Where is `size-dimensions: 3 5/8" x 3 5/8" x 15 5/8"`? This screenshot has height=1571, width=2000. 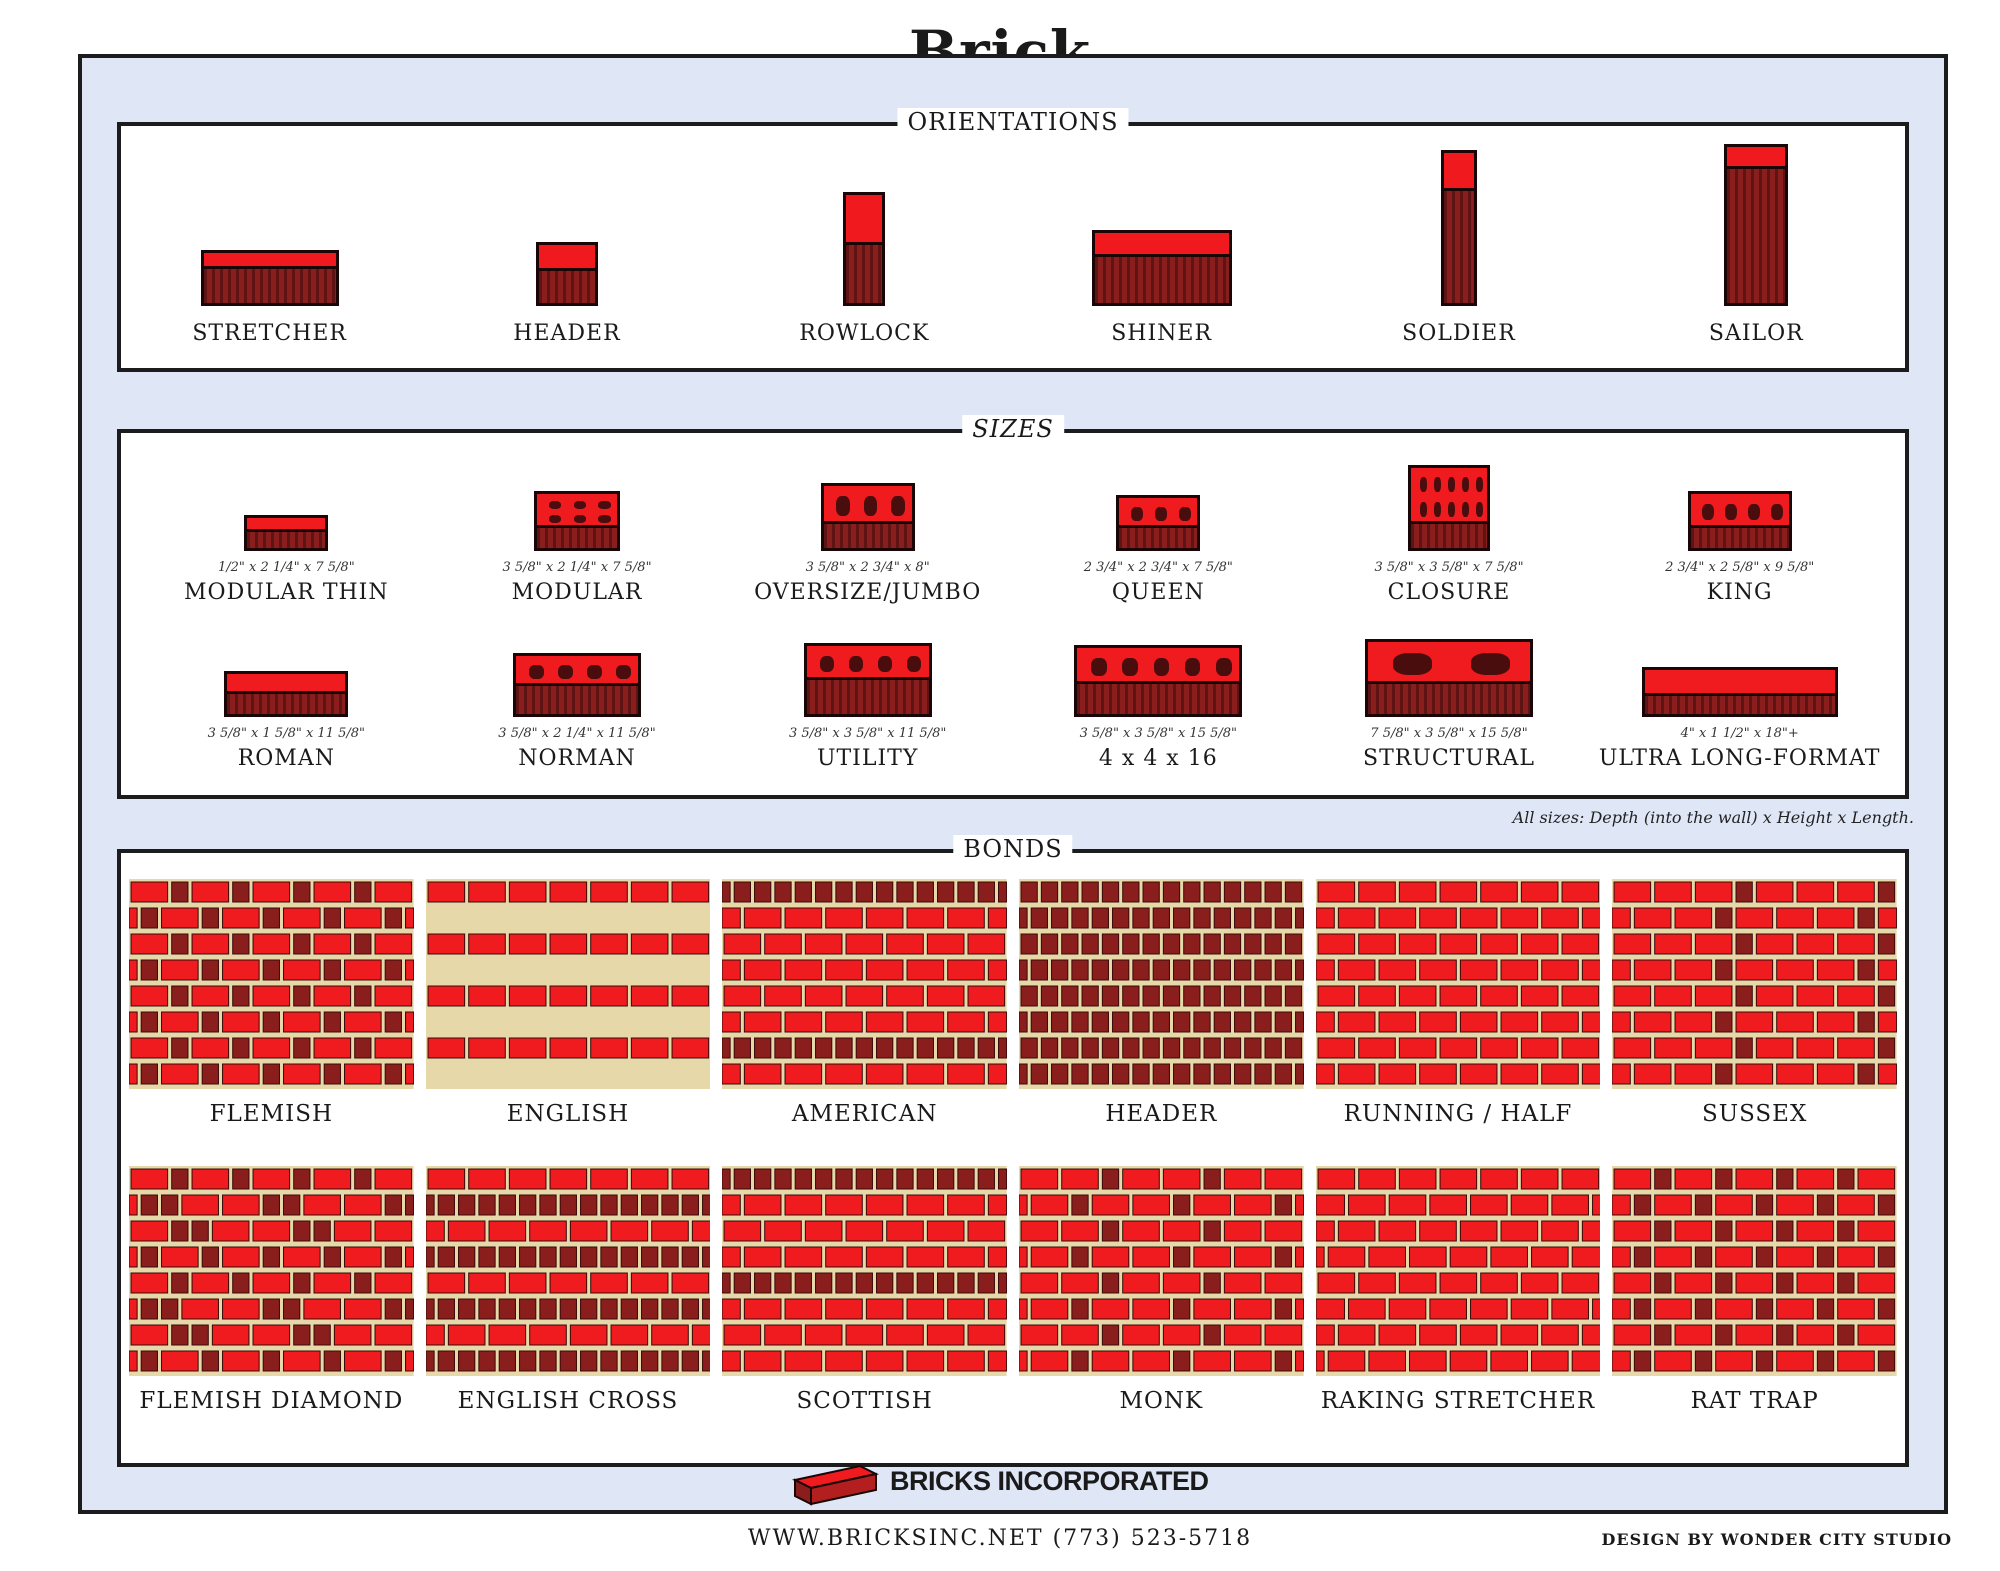
size-dimensions: 3 5/8" x 3 5/8" x 15 5/8" is located at coordinates (1158, 733).